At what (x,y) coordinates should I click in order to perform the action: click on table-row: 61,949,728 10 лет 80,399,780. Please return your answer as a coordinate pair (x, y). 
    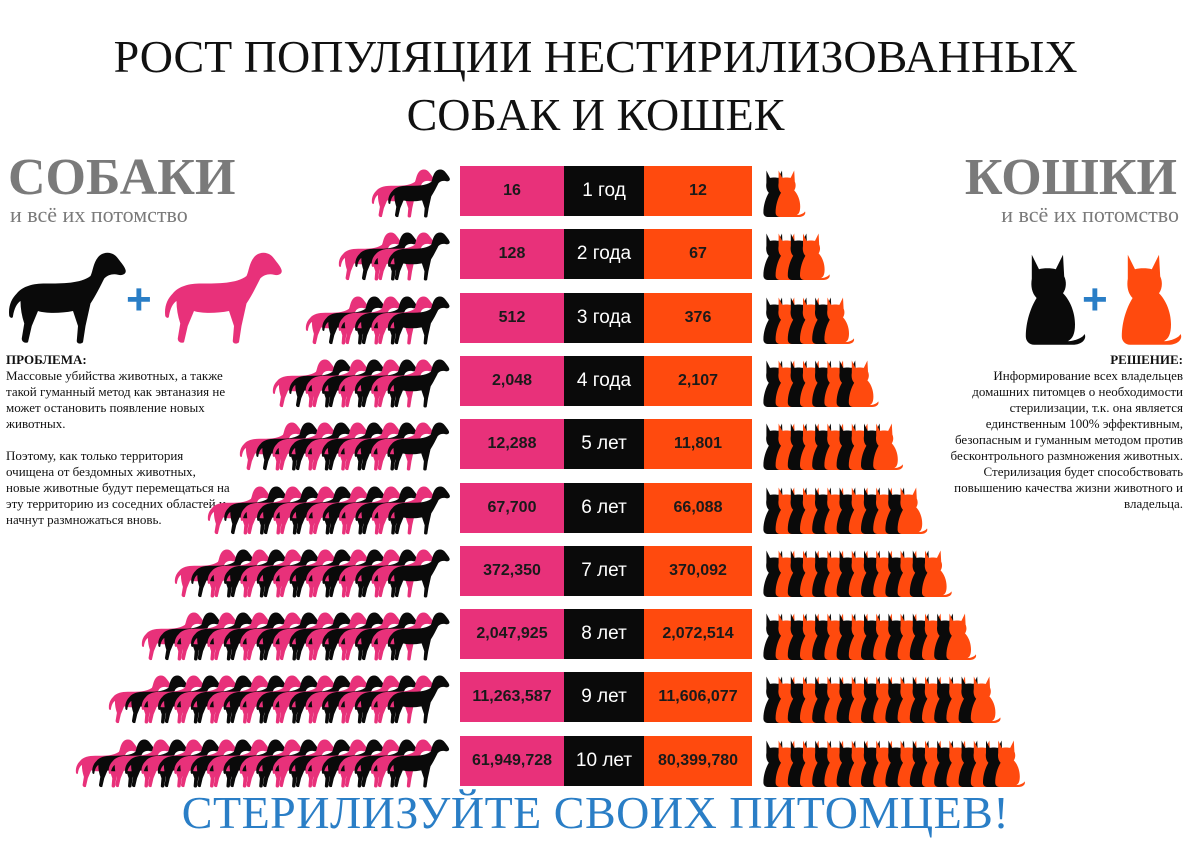
    Looking at the image, I should click on (595, 762).